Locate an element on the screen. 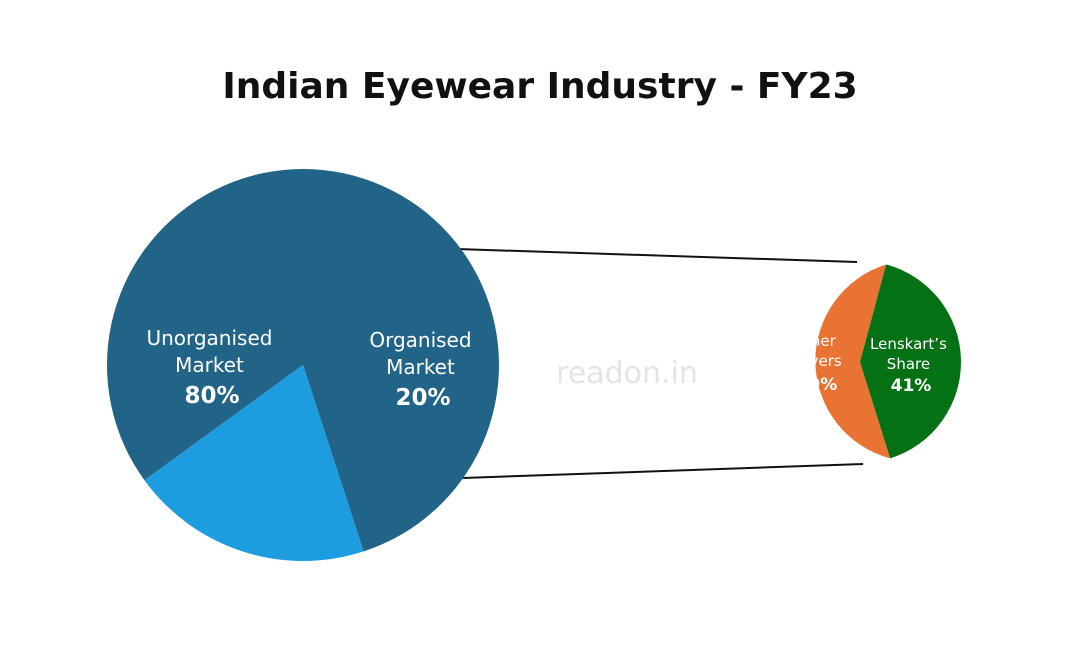 The width and height of the screenshot is (1080, 650). connector-line-top is located at coordinates (657, 255).